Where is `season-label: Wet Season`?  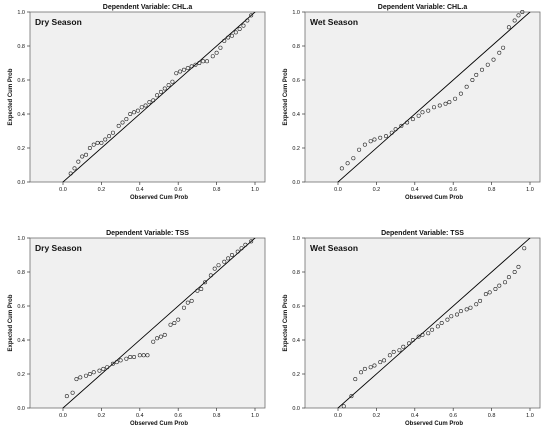 season-label: Wet Season is located at coordinates (334, 248).